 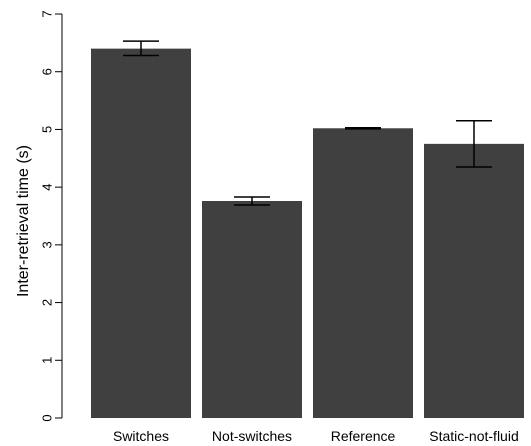 What do you see at coordinates (47, 302) in the screenshot?
I see `y-tick-label: 2` at bounding box center [47, 302].